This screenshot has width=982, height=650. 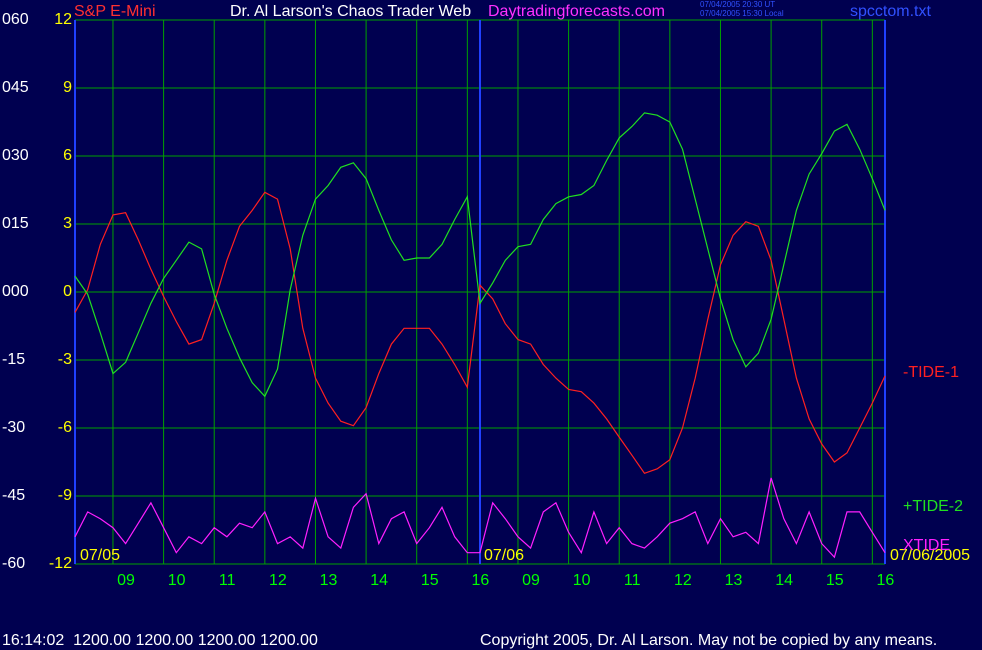 I want to click on y2-tick-label: -15, so click(x=13, y=359).